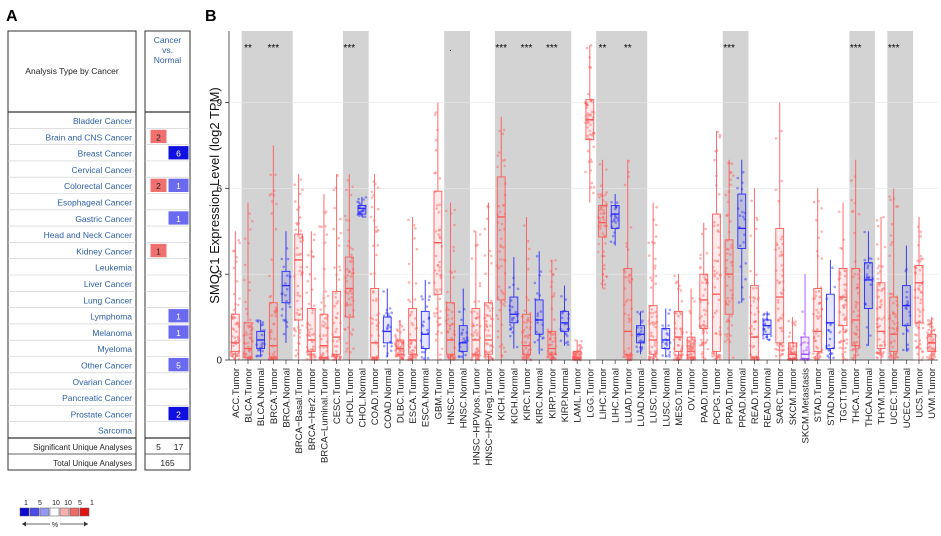 This screenshot has height=536, width=941. Describe the element at coordinates (780, 396) in the screenshot. I see `x-tick-label: SARC.Tumor` at that location.